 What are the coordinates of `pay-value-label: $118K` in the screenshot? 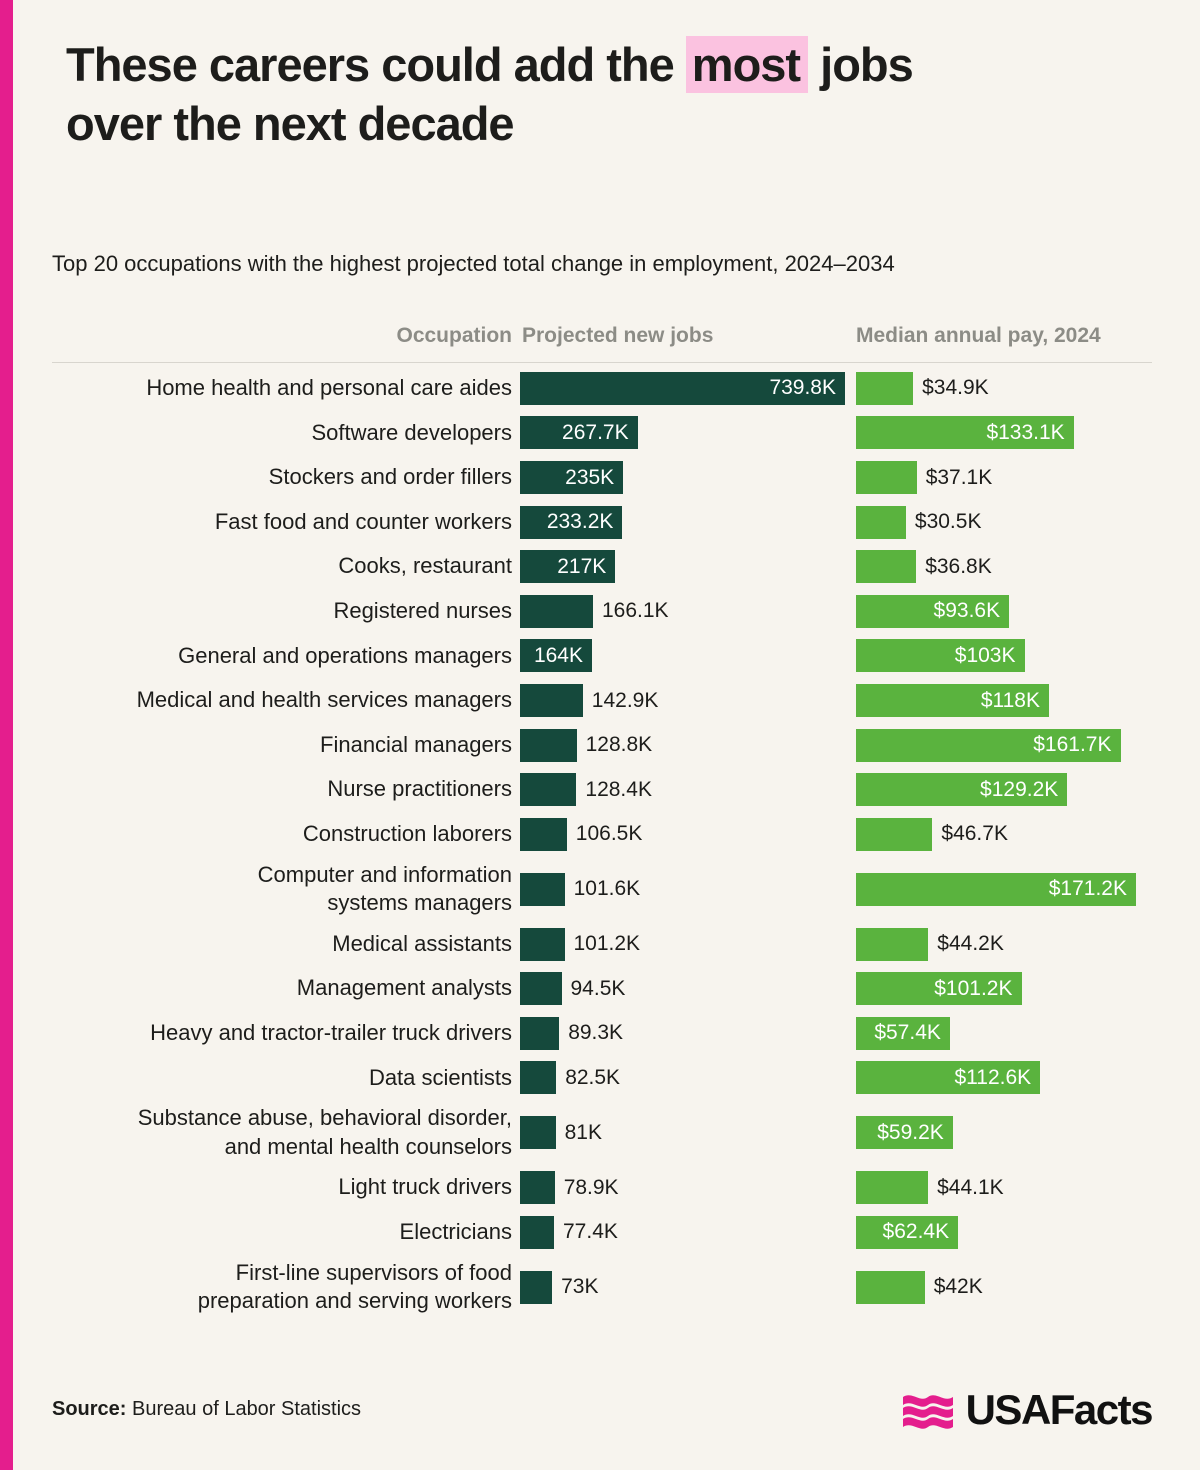 It's located at (1010, 700).